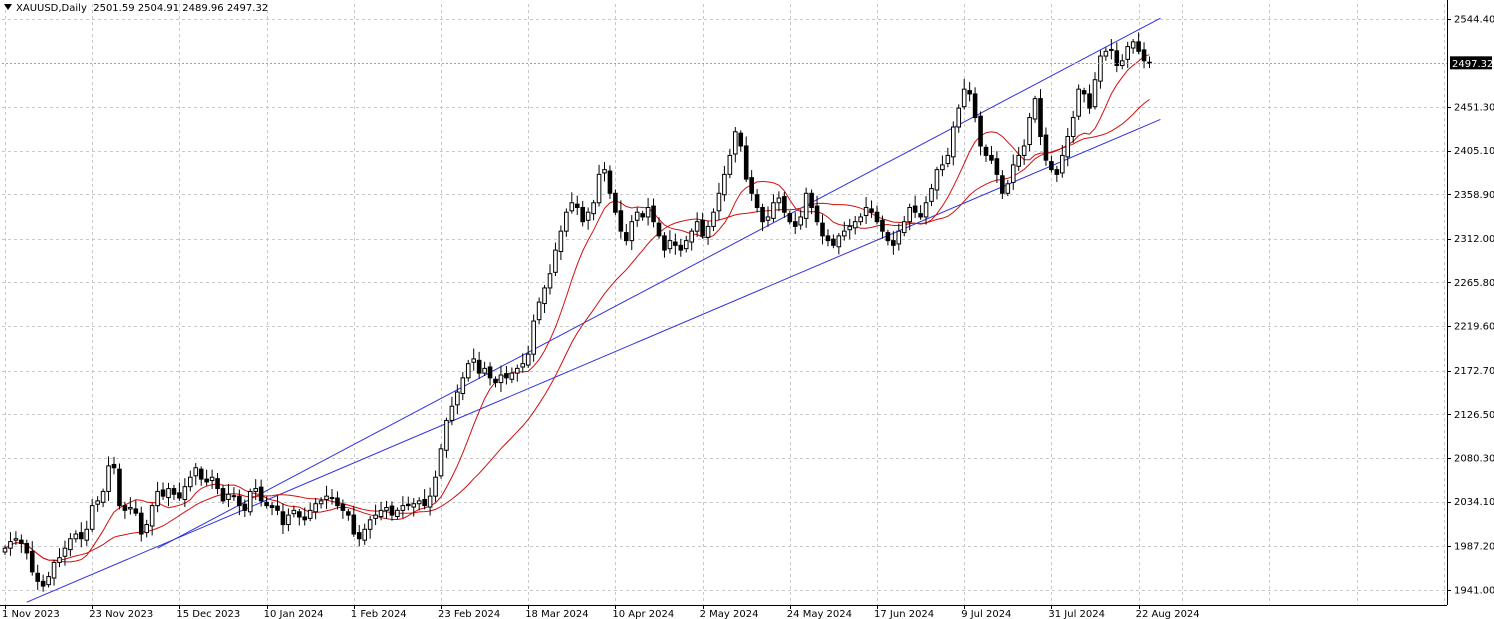 The width and height of the screenshot is (1494, 619). Describe the element at coordinates (1474, 19) in the screenshot. I see `y-tick-label: 2544.40` at that location.